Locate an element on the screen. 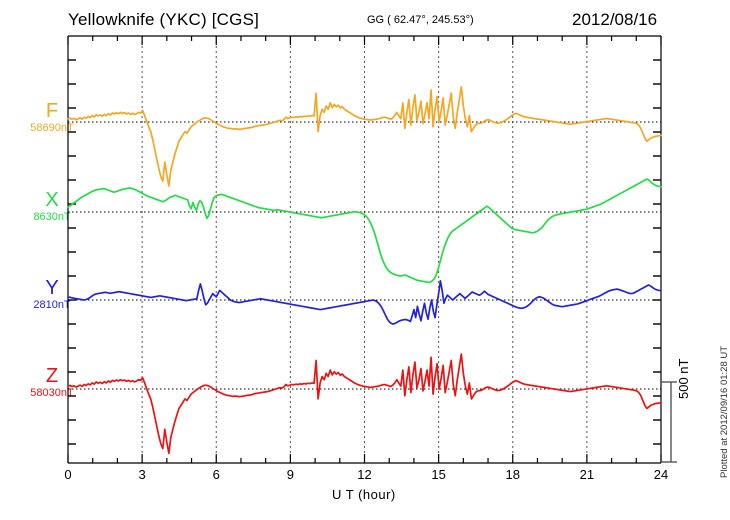  component-baseline-y: 2810nT is located at coordinates (52, 305).